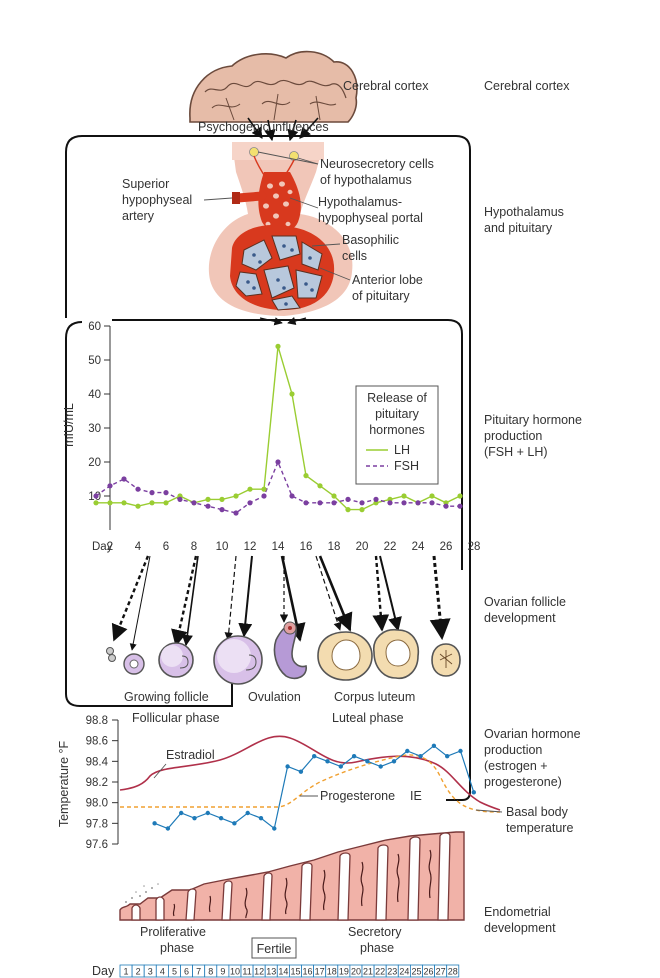  What do you see at coordinates (334, 547) in the screenshot?
I see `hormone-x-tick-label: 18` at bounding box center [334, 547].